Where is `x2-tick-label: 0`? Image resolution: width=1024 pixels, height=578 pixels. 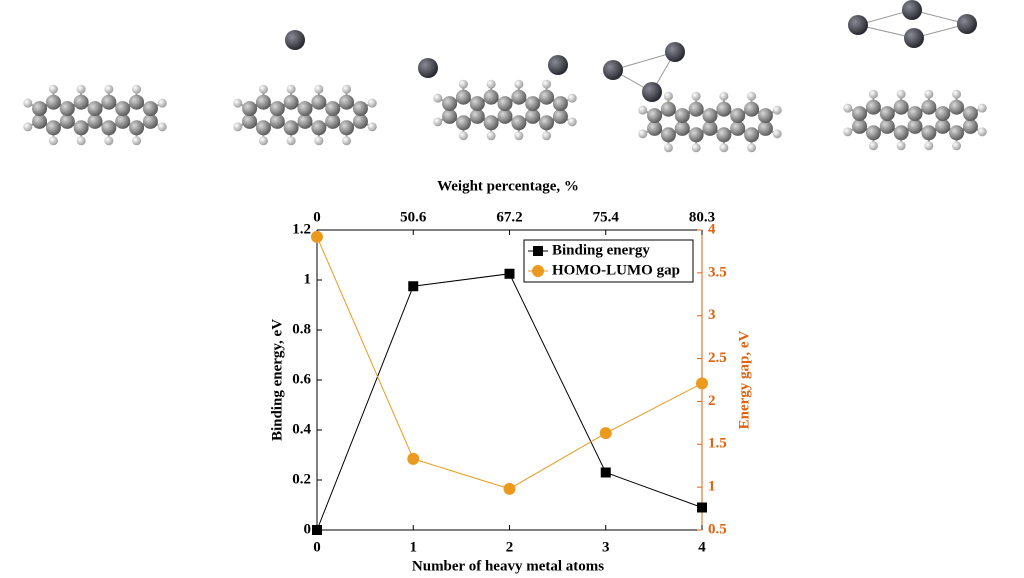 x2-tick-label: 0 is located at coordinates (317, 217).